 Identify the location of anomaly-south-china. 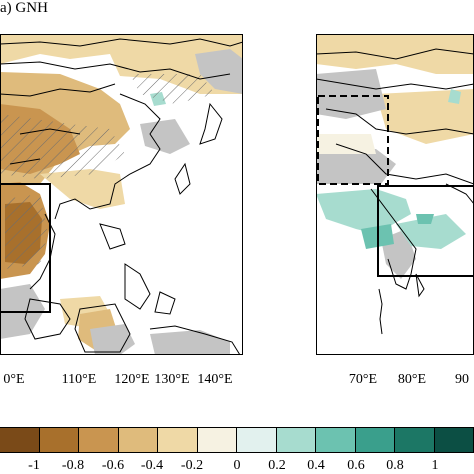
(82, 189).